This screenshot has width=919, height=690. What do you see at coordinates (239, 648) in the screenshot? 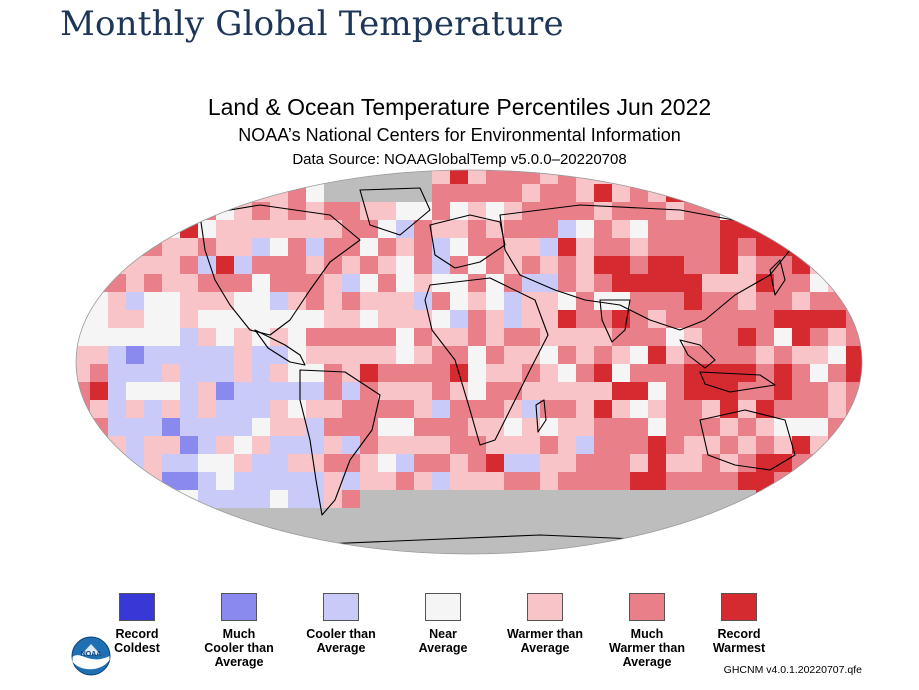
I see `legend-label: Much Cooler than Average` at bounding box center [239, 648].